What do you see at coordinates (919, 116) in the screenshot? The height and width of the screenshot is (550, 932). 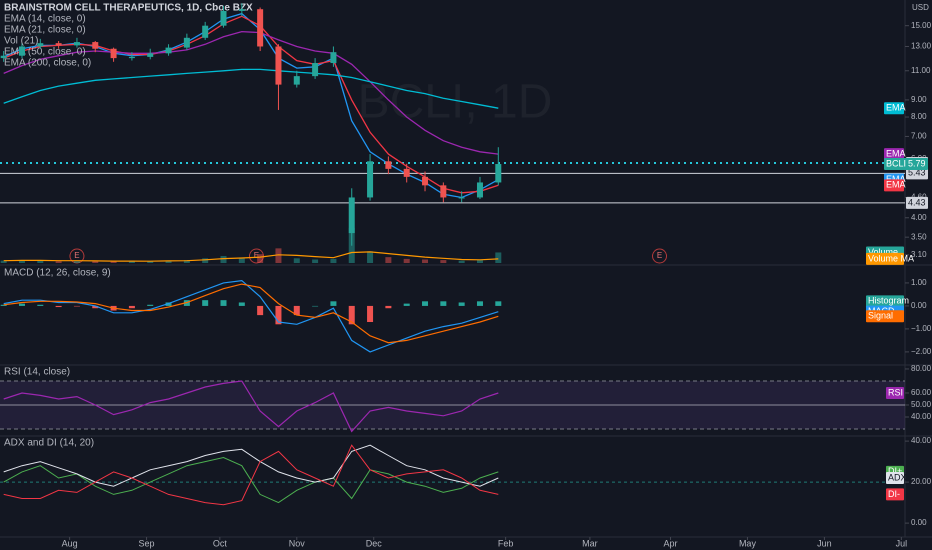 I see `y-tick-label: 8.00` at bounding box center [919, 116].